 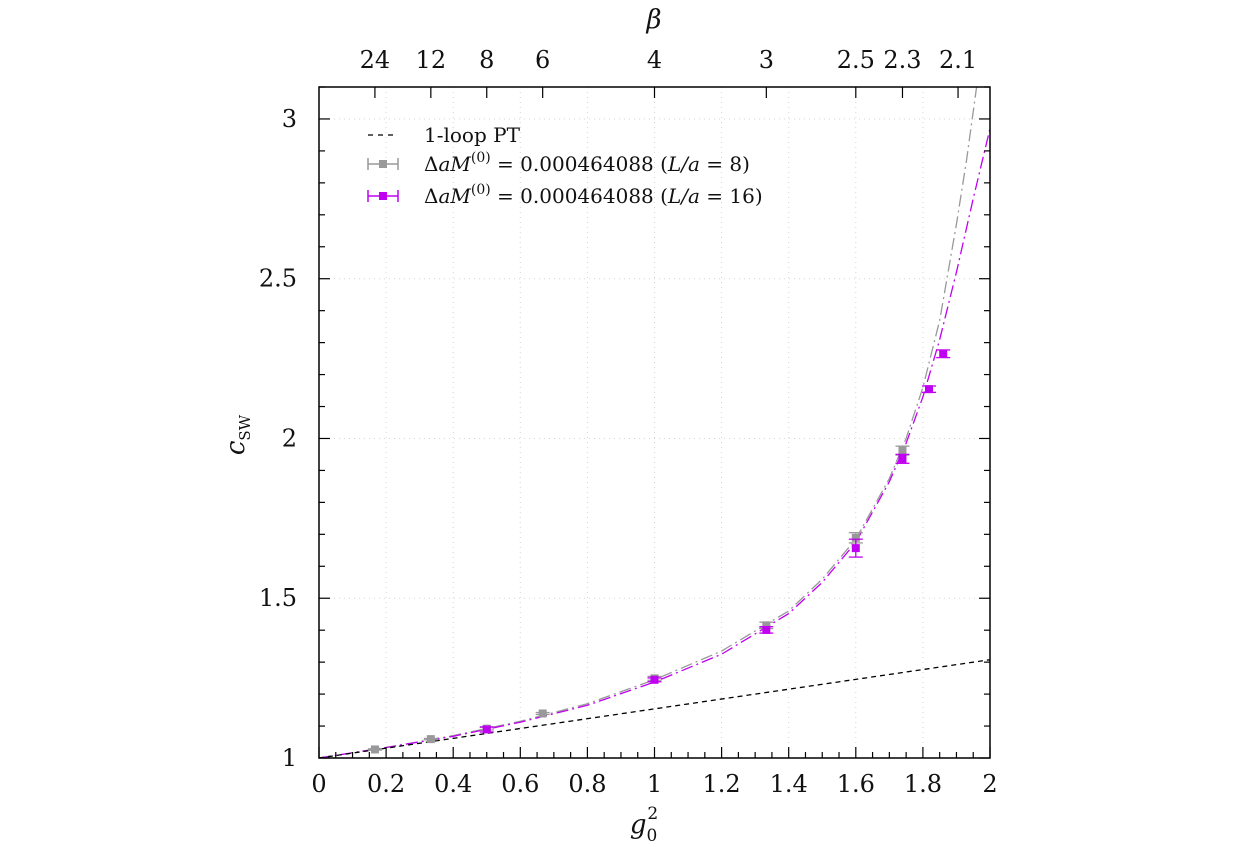 I want to click on x-axis-label: g02, so click(x=644, y=825).